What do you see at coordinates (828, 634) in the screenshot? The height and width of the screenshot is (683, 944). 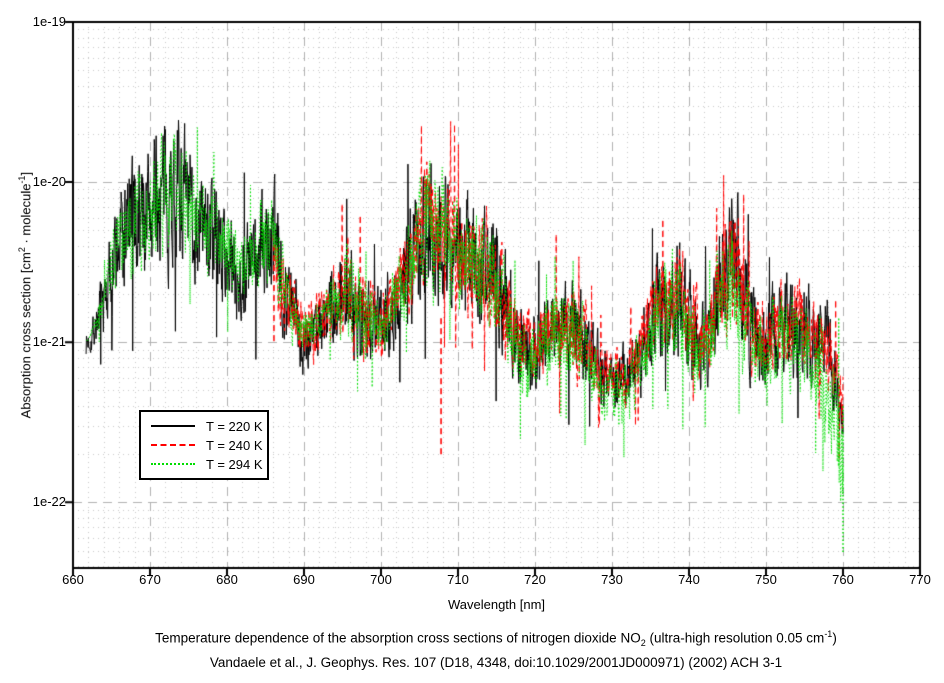 I see `caption-sup: -1` at bounding box center [828, 634].